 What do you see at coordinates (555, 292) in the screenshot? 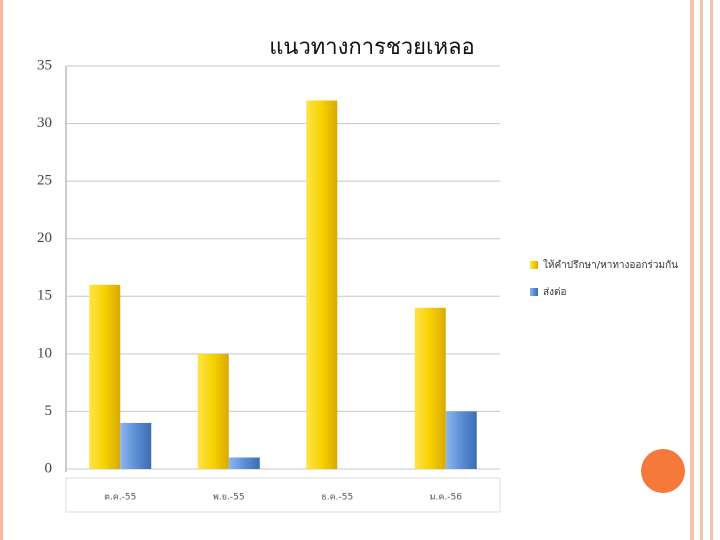
I see `legend-label: ส่งต่อ` at bounding box center [555, 292].